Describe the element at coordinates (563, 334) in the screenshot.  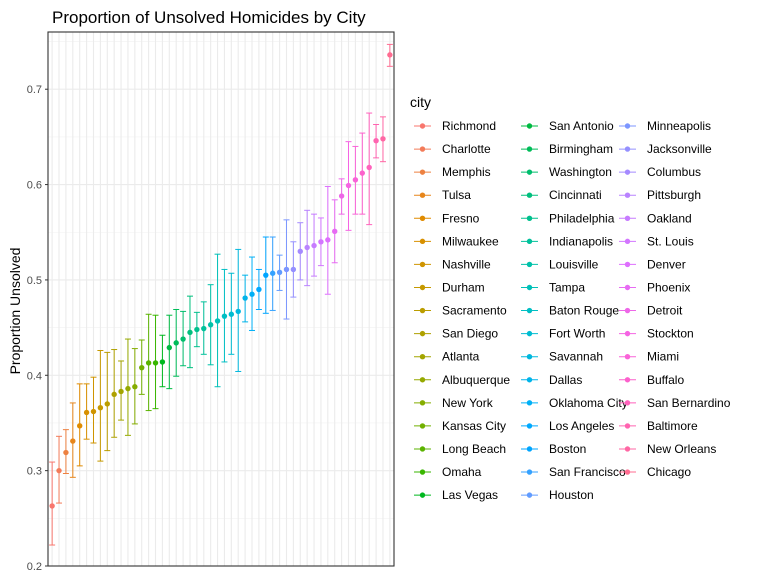
I see `legend-item: Fort Worth` at that location.